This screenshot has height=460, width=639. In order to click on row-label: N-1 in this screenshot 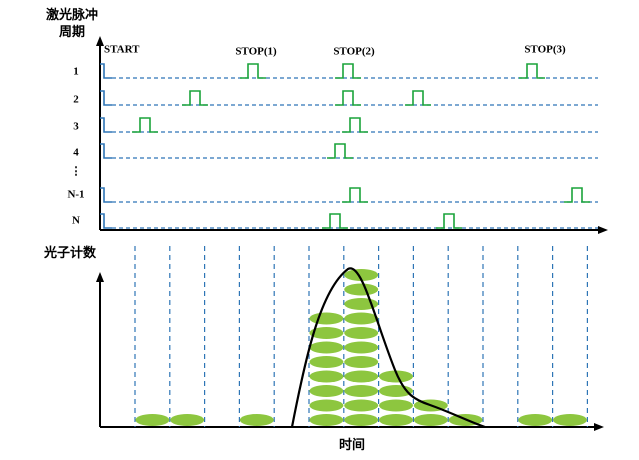, I will do `click(75, 195)`.